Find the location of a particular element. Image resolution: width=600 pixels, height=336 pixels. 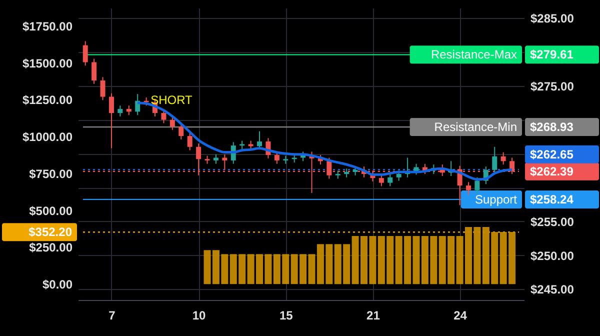

y-tick-label: $1500.00 is located at coordinates (47, 63).